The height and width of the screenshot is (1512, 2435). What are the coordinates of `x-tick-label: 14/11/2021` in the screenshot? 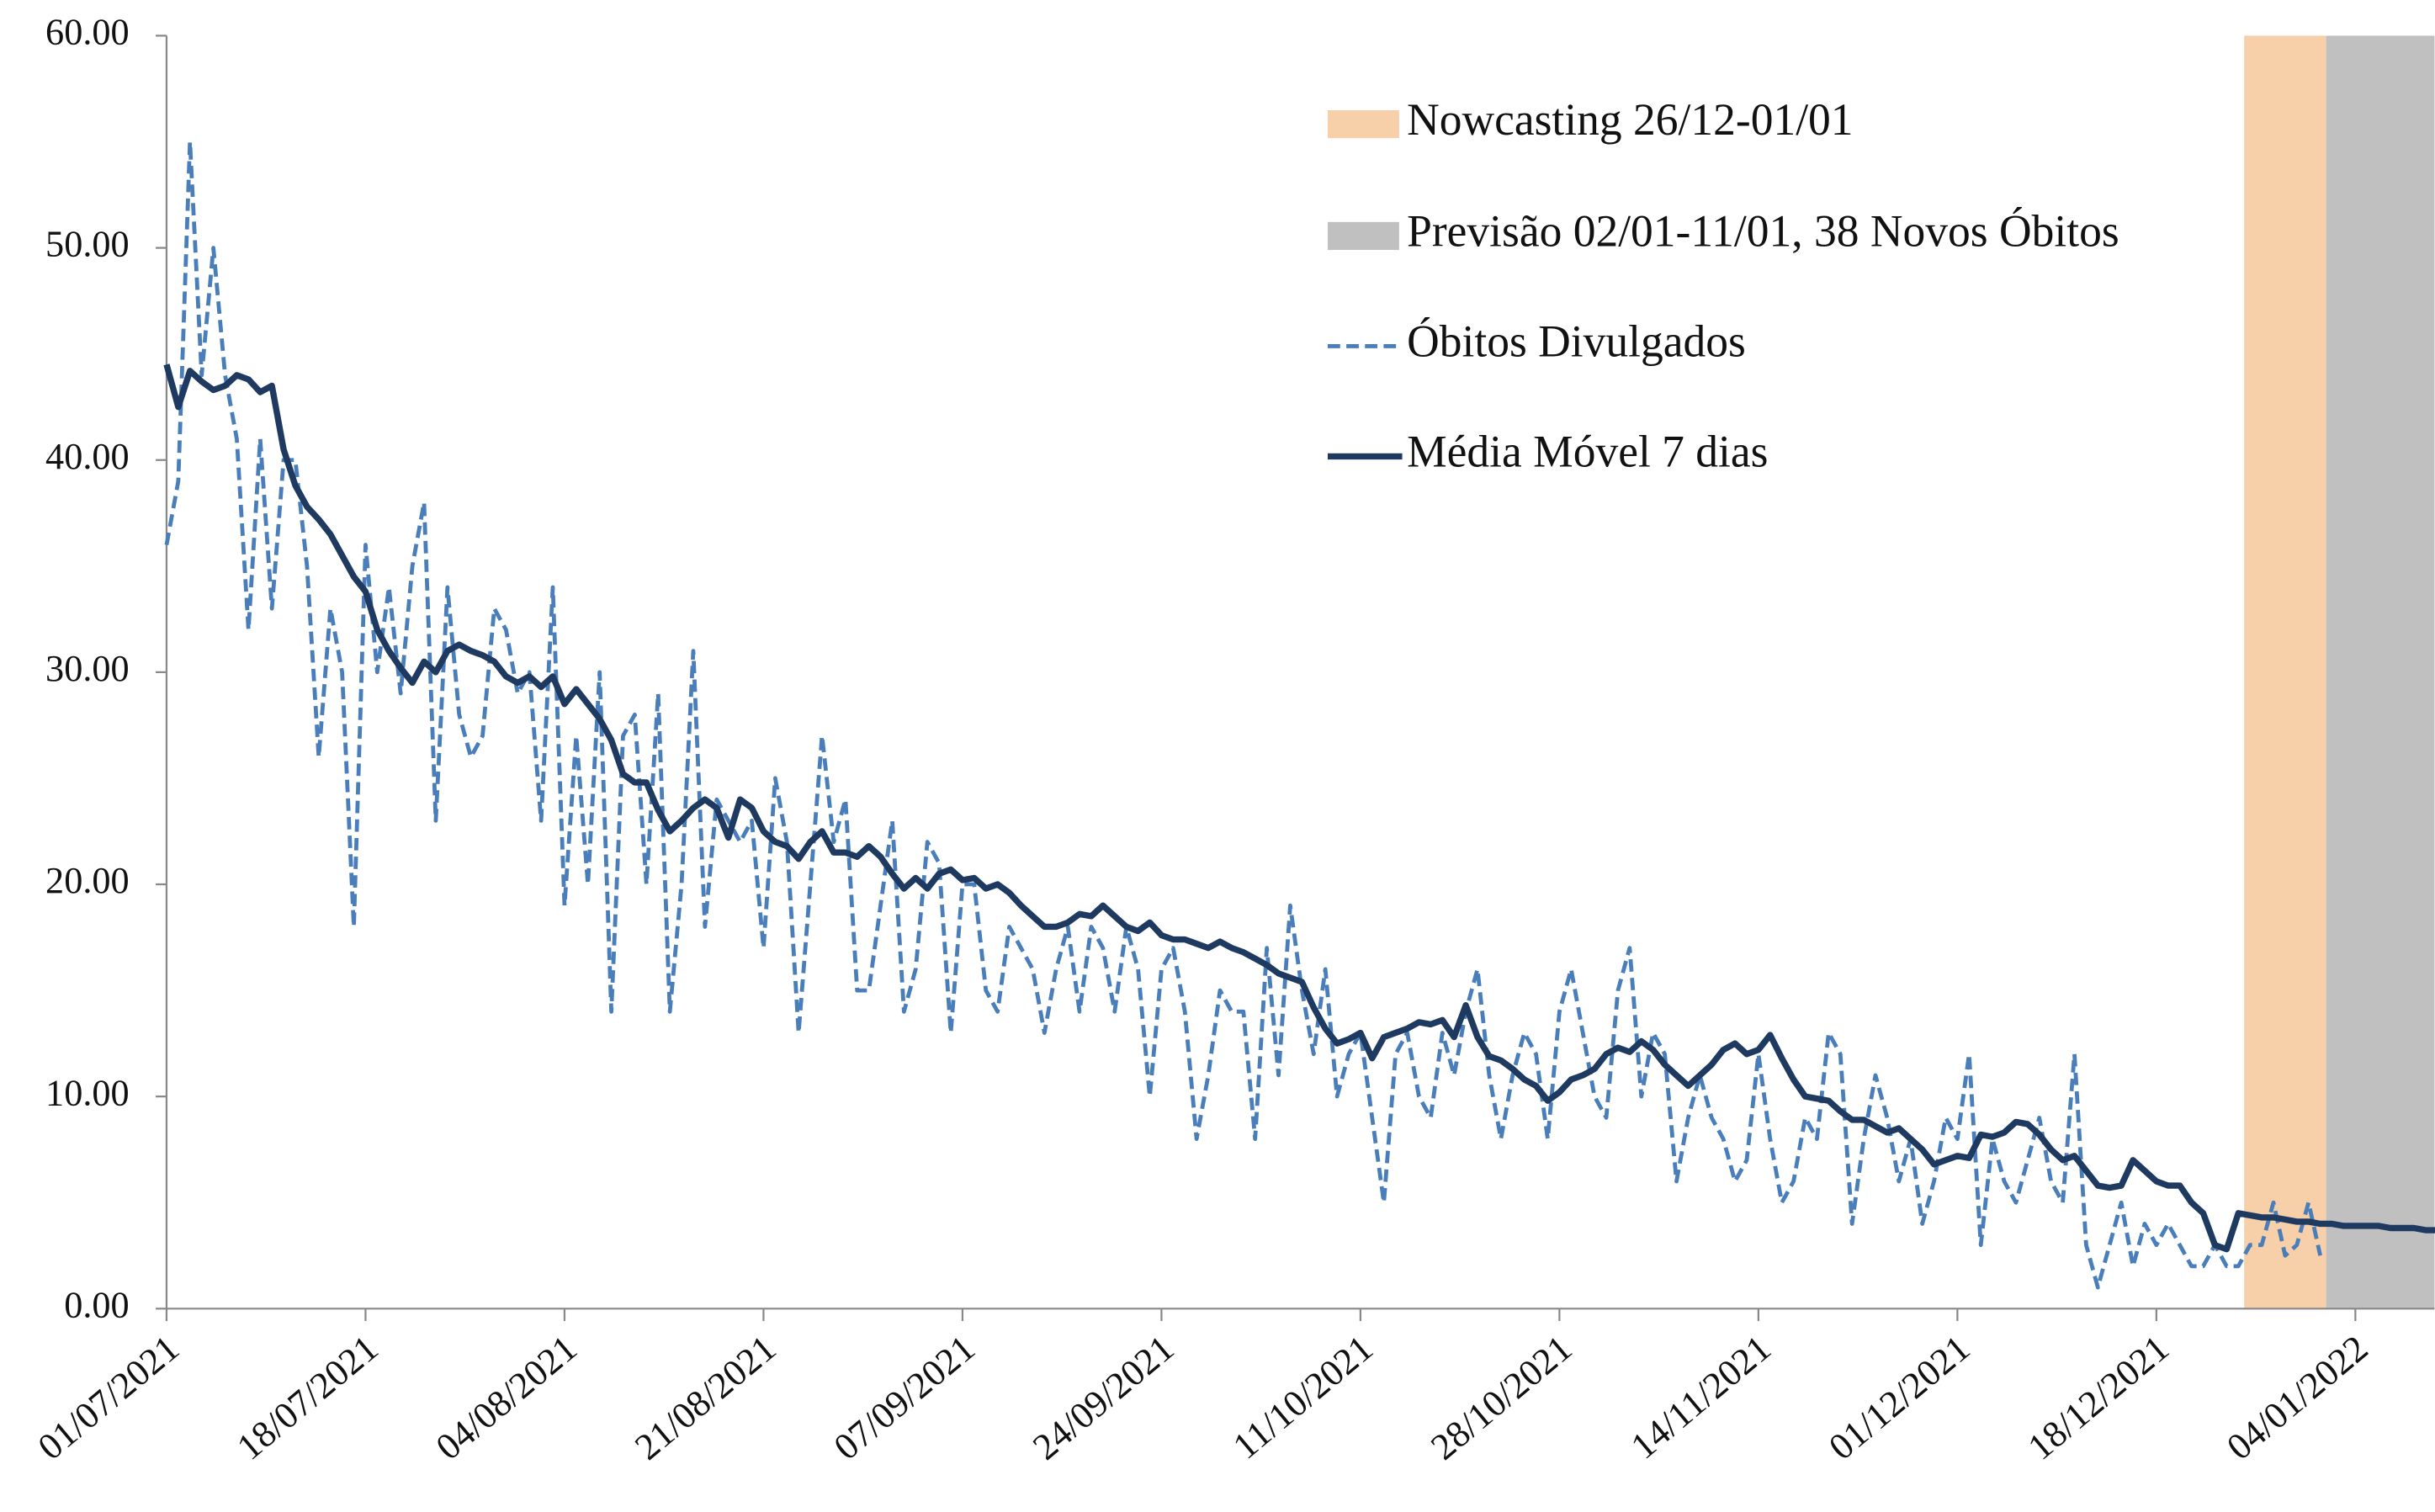 It's located at (1701, 1397).